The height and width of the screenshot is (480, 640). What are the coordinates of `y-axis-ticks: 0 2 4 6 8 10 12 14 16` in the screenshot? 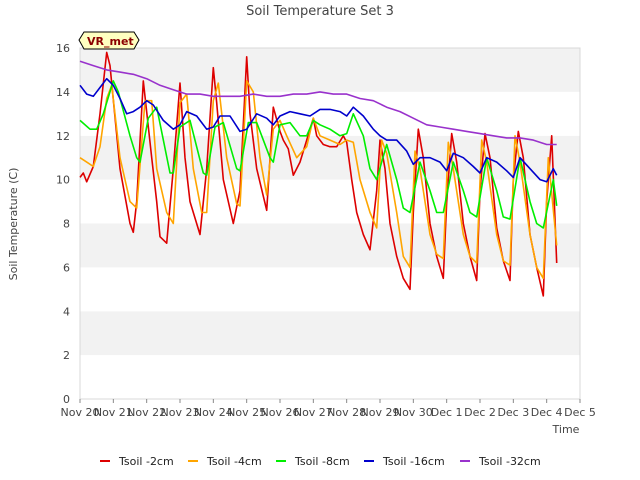 It's located at (63, 224).